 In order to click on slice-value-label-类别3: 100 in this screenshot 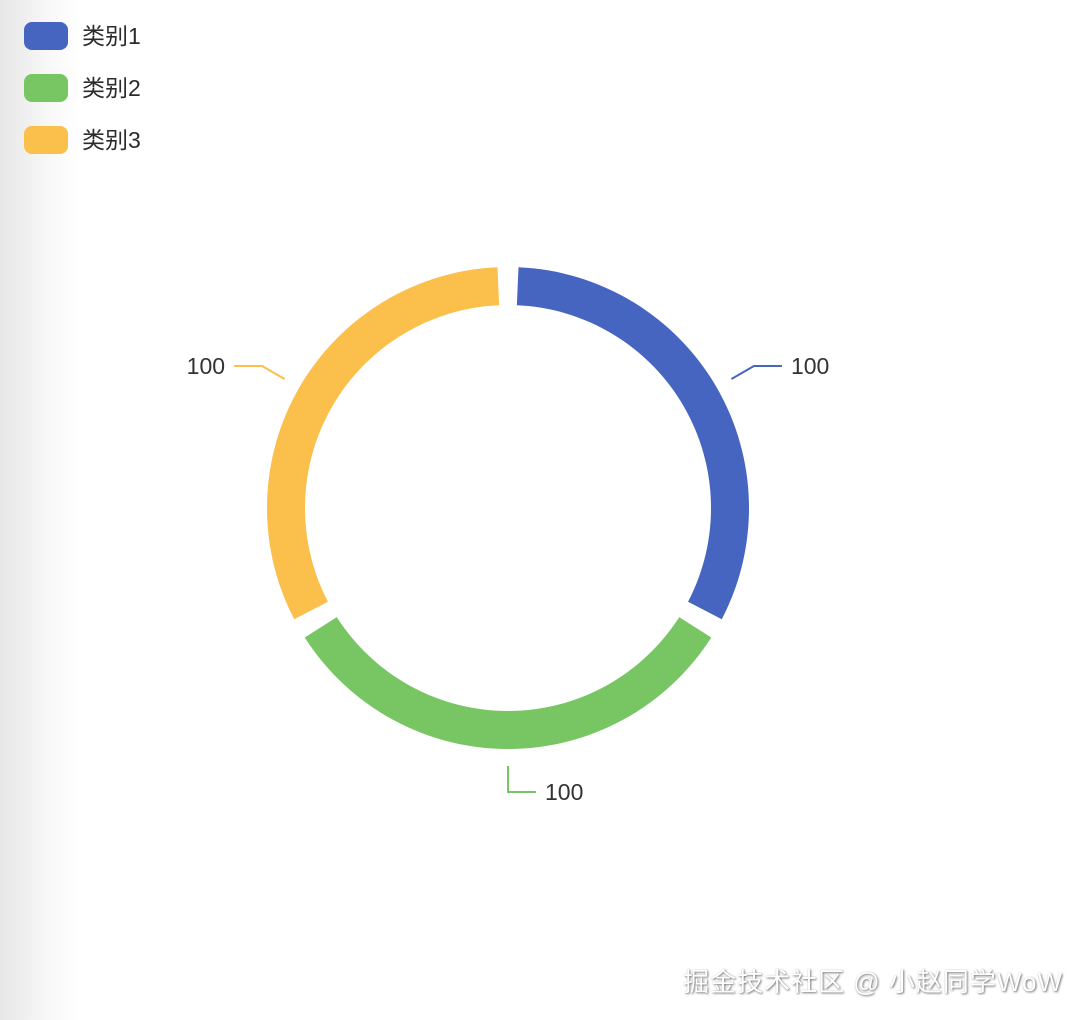, I will do `click(206, 366)`.